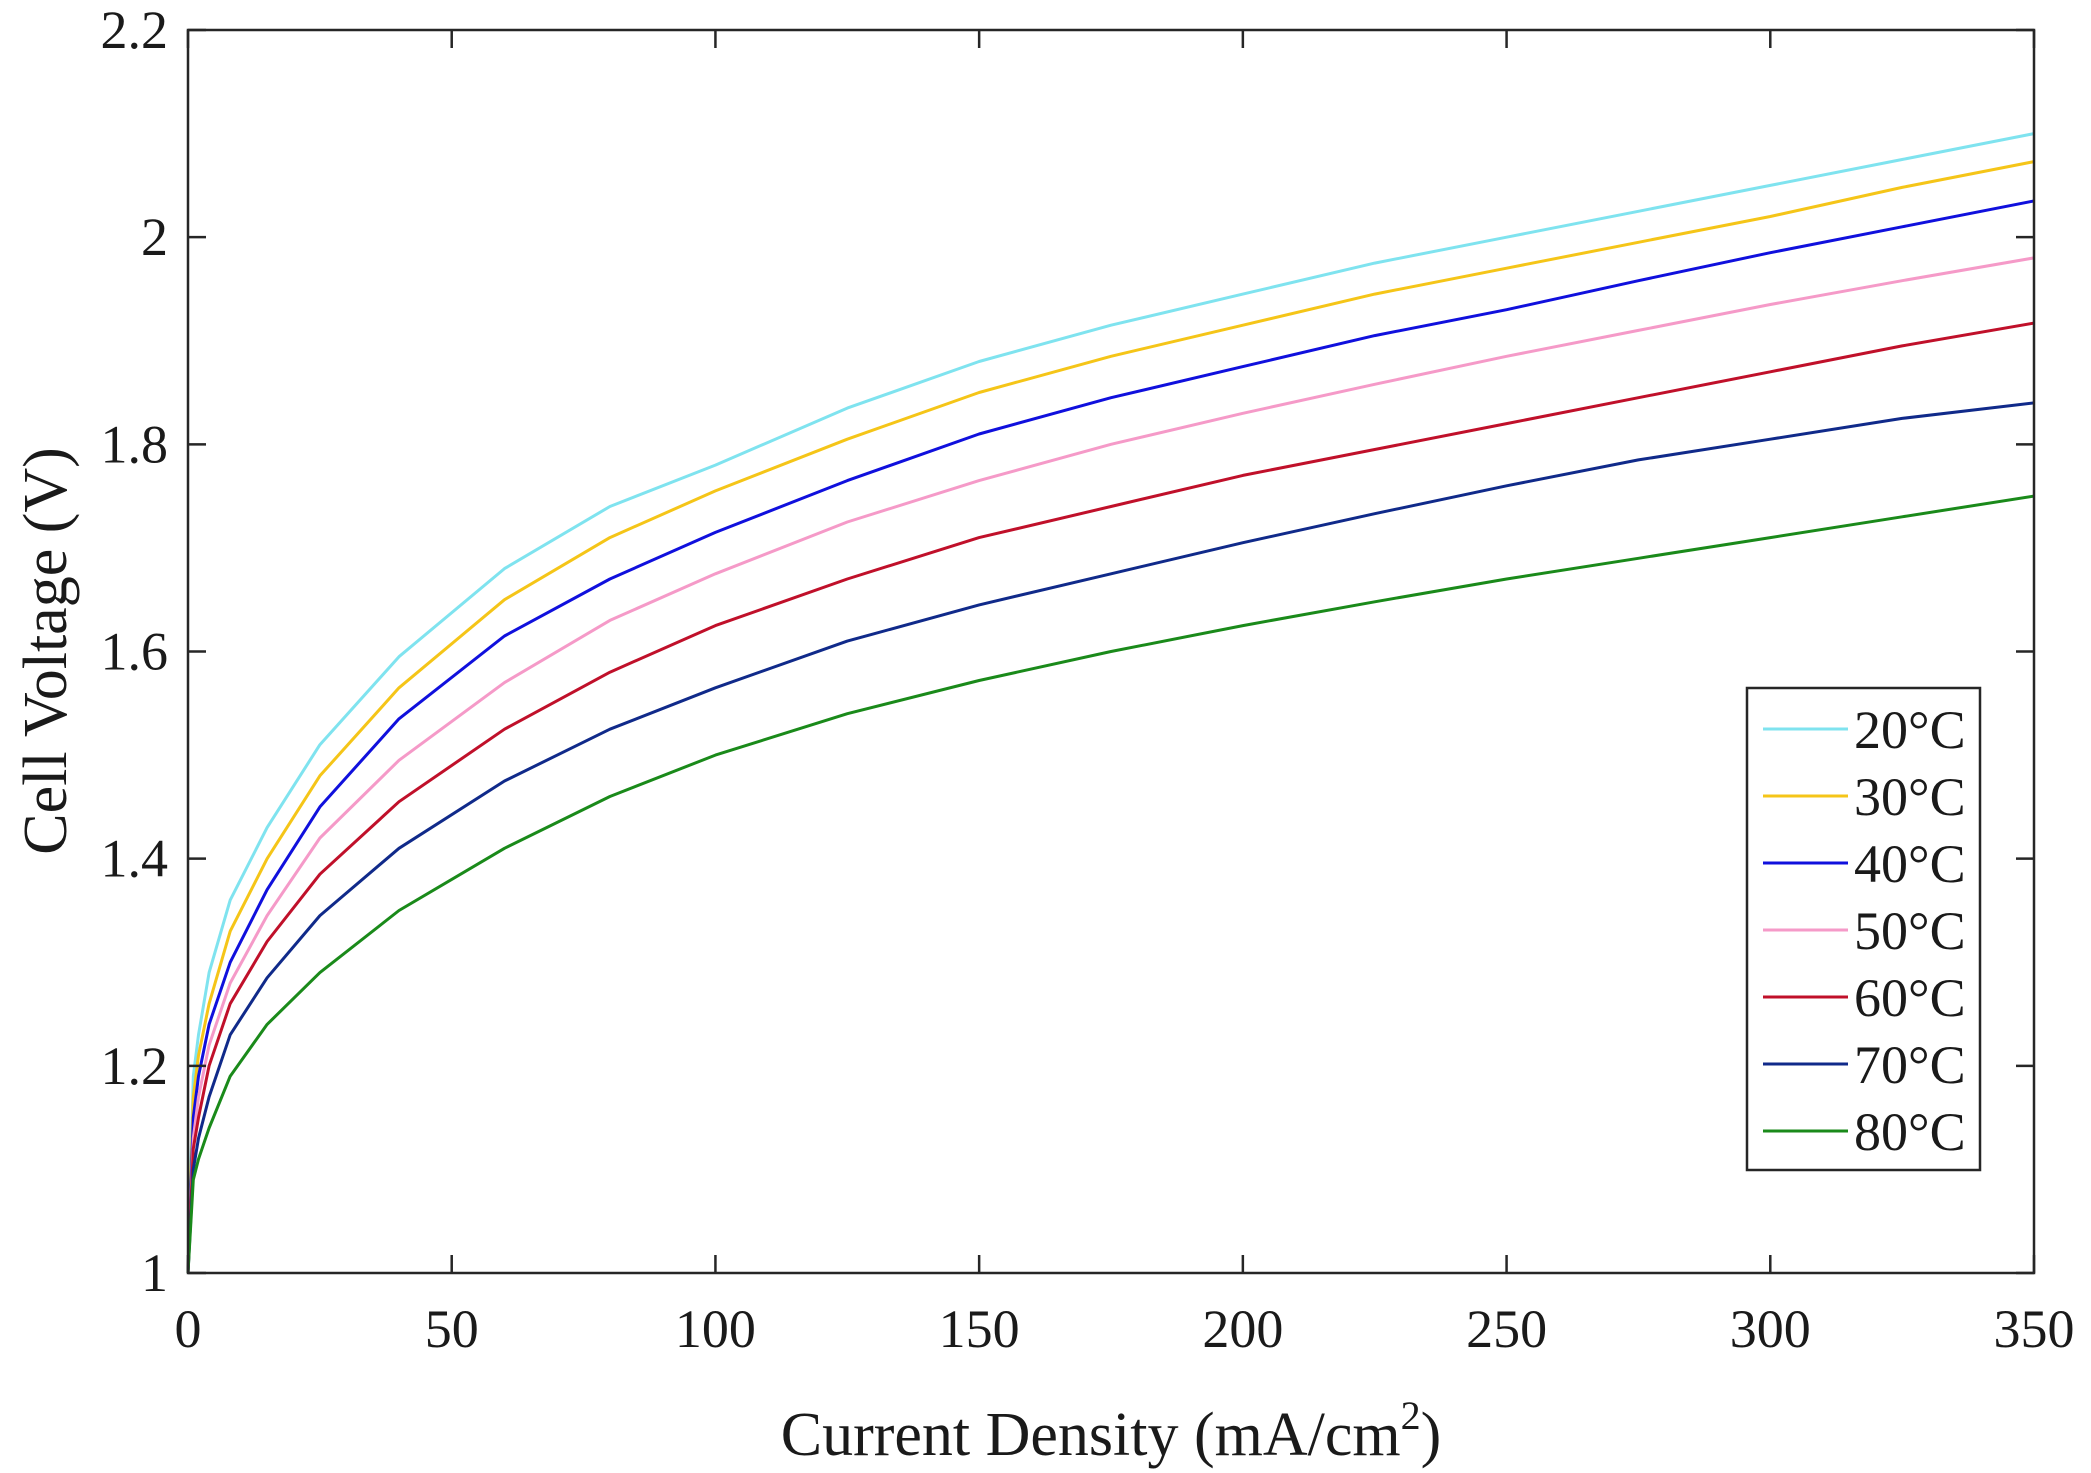  What do you see at coordinates (135, 1066) in the screenshot?
I see `y-tick-label: 1.2` at bounding box center [135, 1066].